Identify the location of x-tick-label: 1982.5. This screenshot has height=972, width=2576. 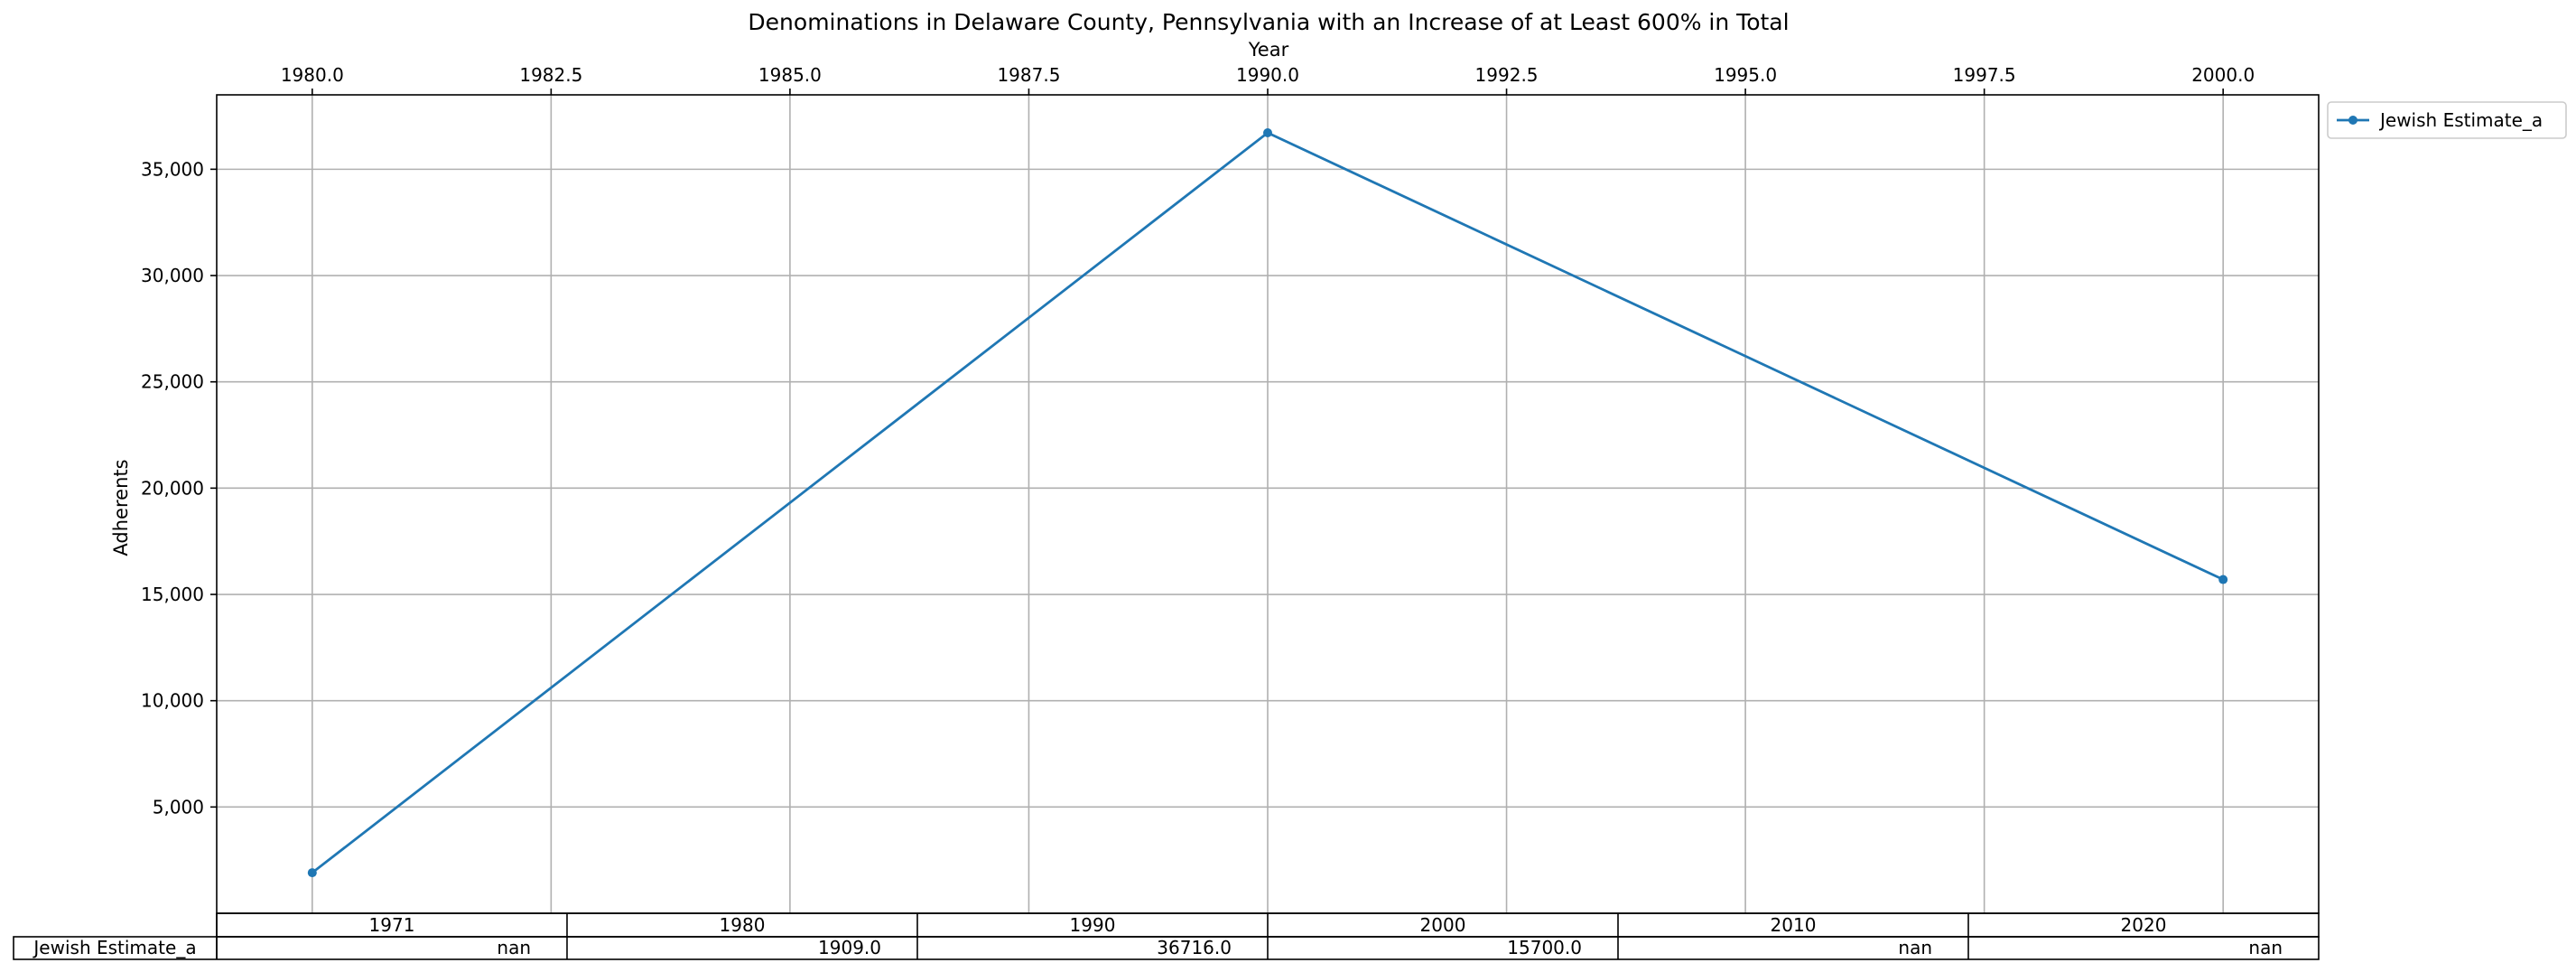
(550, 75).